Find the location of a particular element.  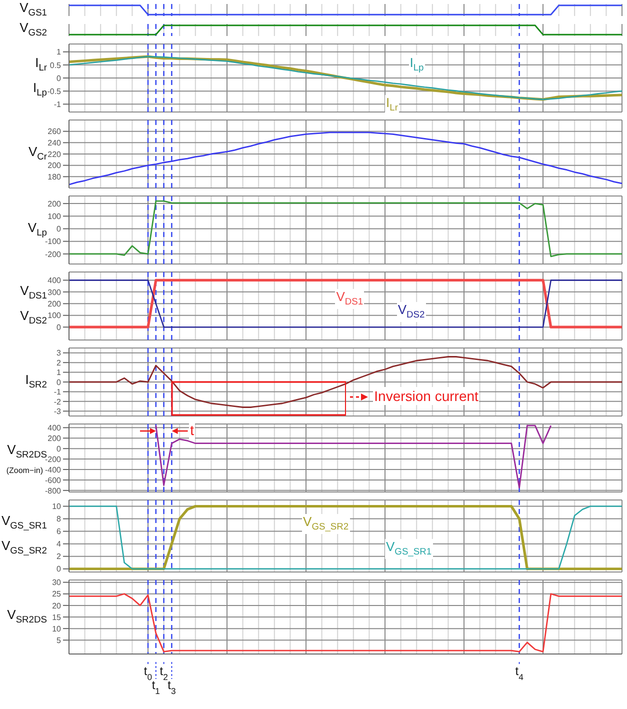

y-axis-title: V$_{Lp}$ is located at coordinates (37, 229).